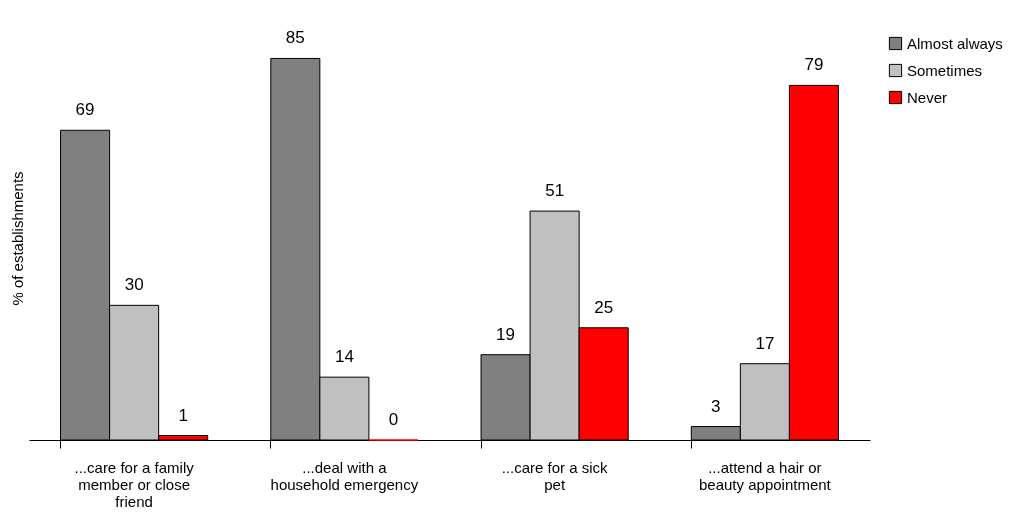 This screenshot has width=1013, height=514. I want to click on data-label: 25, so click(604, 307).